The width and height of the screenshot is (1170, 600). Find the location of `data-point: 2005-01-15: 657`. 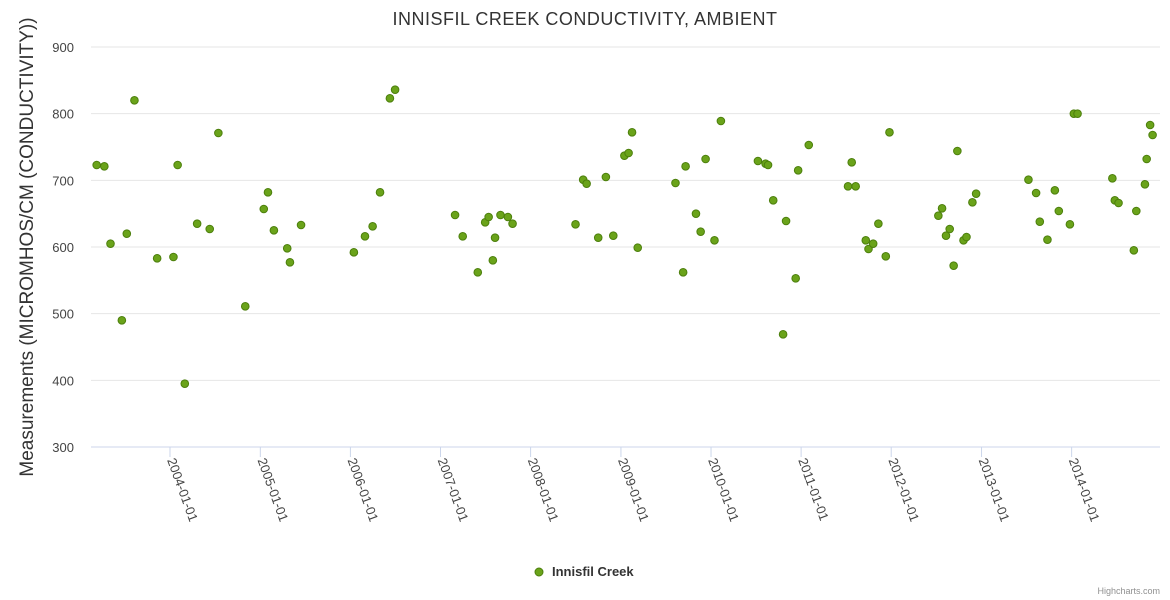

data-point: 2005-01-15: 657 is located at coordinates (264, 209).